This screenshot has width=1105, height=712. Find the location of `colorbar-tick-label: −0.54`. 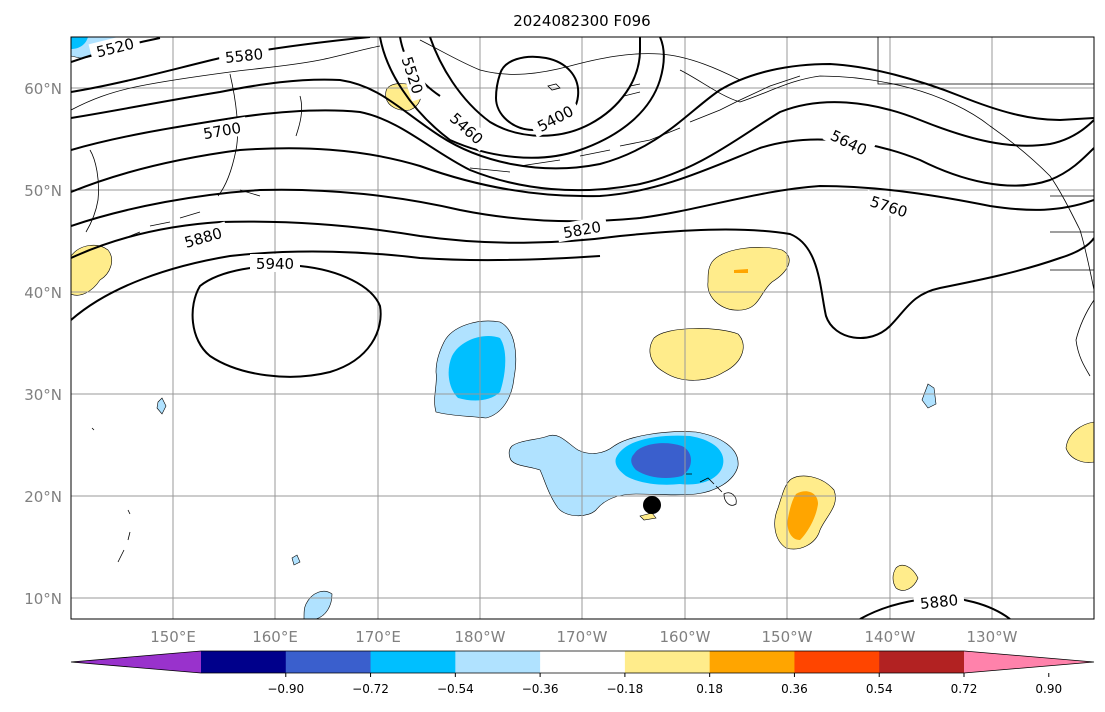

colorbar-tick-label: −0.54 is located at coordinates (455, 689).